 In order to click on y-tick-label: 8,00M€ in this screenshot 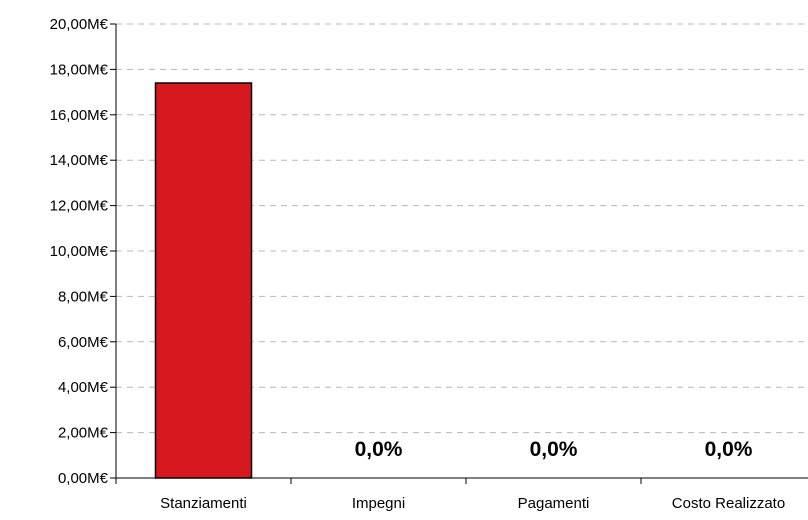, I will do `click(83, 296)`.